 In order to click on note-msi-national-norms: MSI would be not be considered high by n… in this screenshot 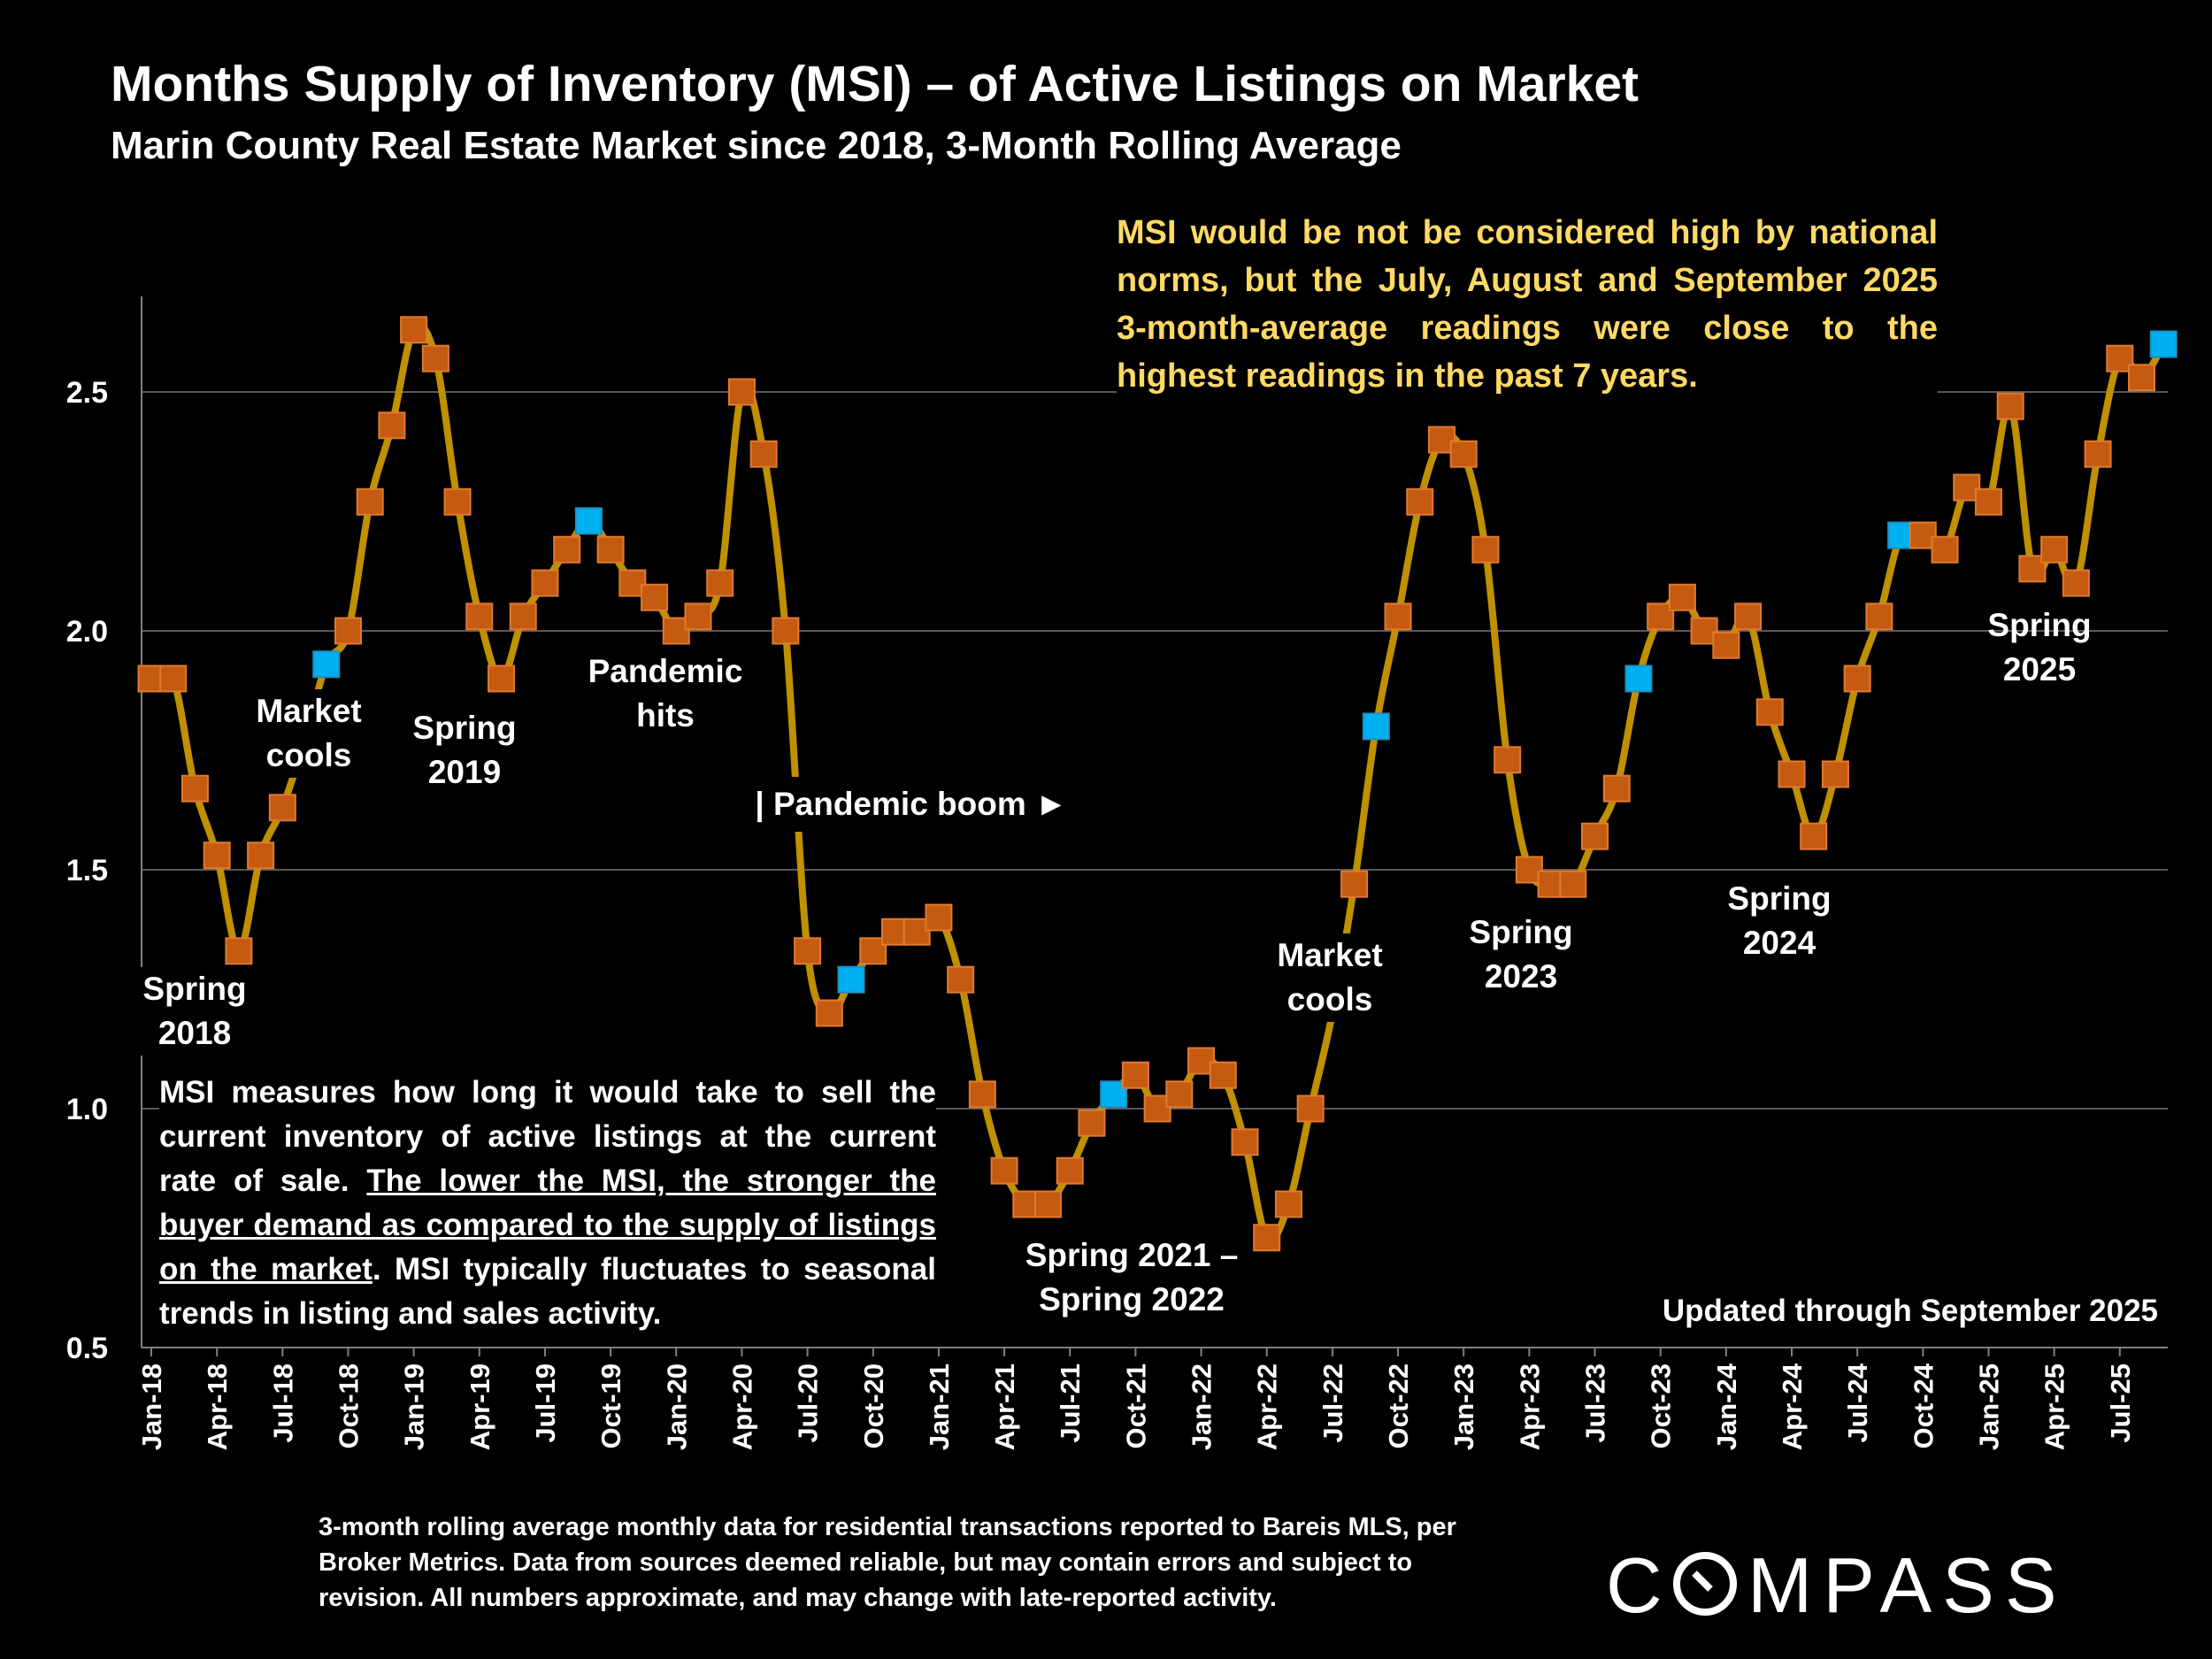, I will do `click(1528, 304)`.